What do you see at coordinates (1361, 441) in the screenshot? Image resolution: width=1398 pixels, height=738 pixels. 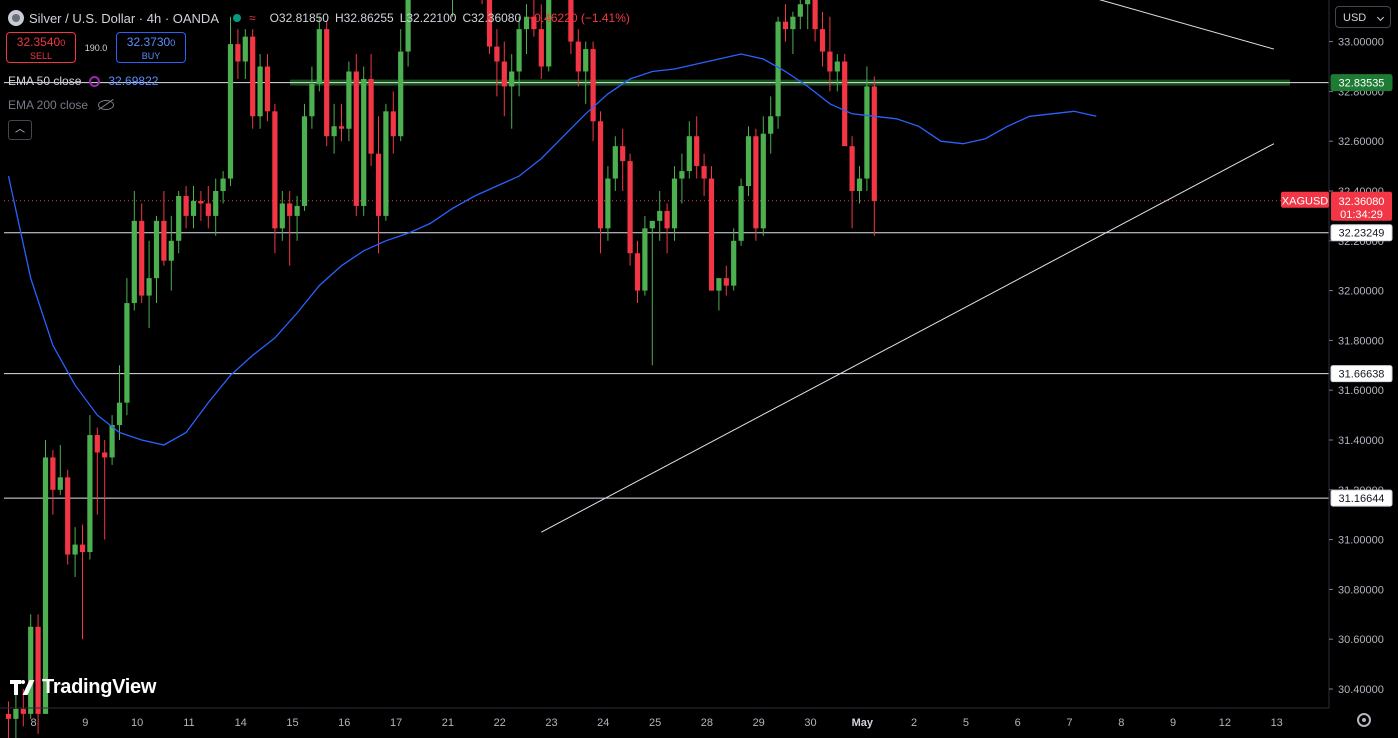 I see `y-tick-label: 31.40000` at bounding box center [1361, 441].